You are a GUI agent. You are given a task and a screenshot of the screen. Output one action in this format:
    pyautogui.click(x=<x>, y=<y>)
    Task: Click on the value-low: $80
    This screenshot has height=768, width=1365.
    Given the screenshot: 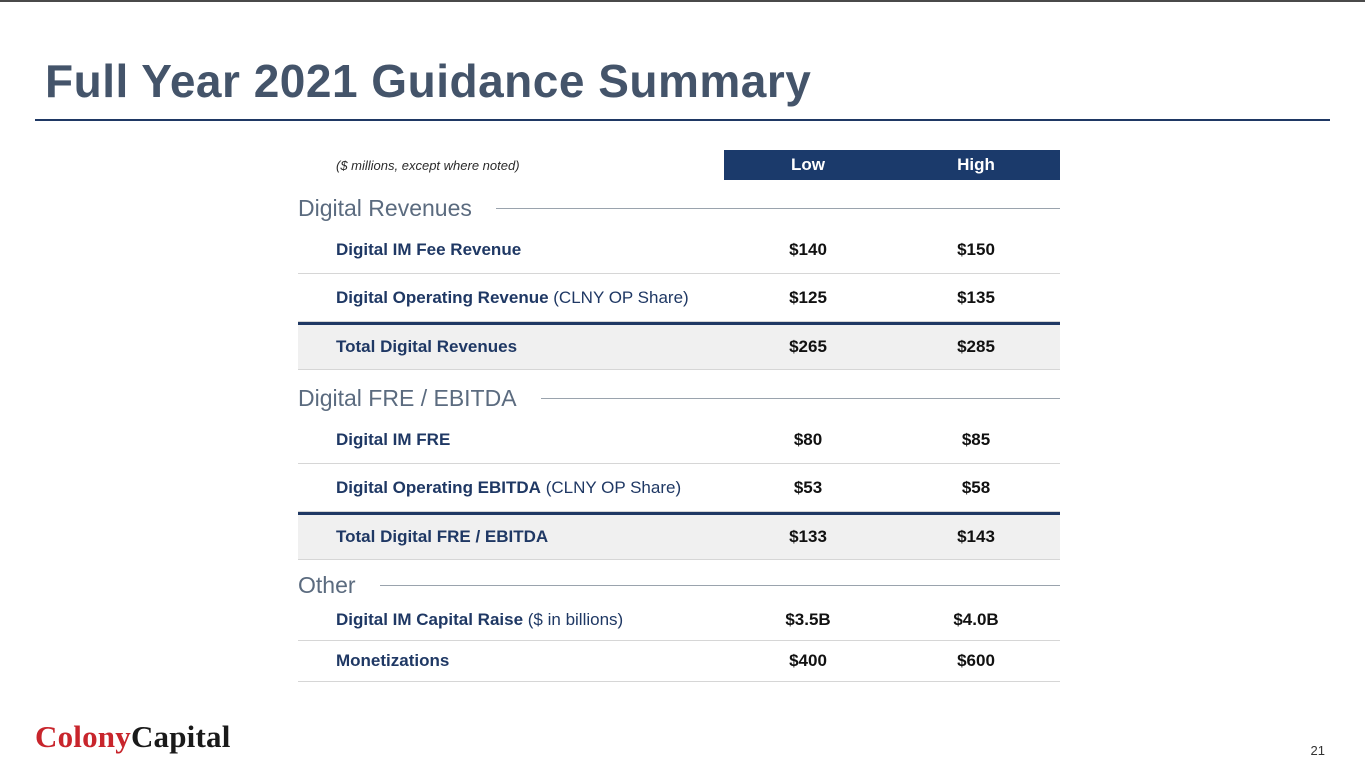 What is the action you would take?
    pyautogui.click(x=808, y=439)
    